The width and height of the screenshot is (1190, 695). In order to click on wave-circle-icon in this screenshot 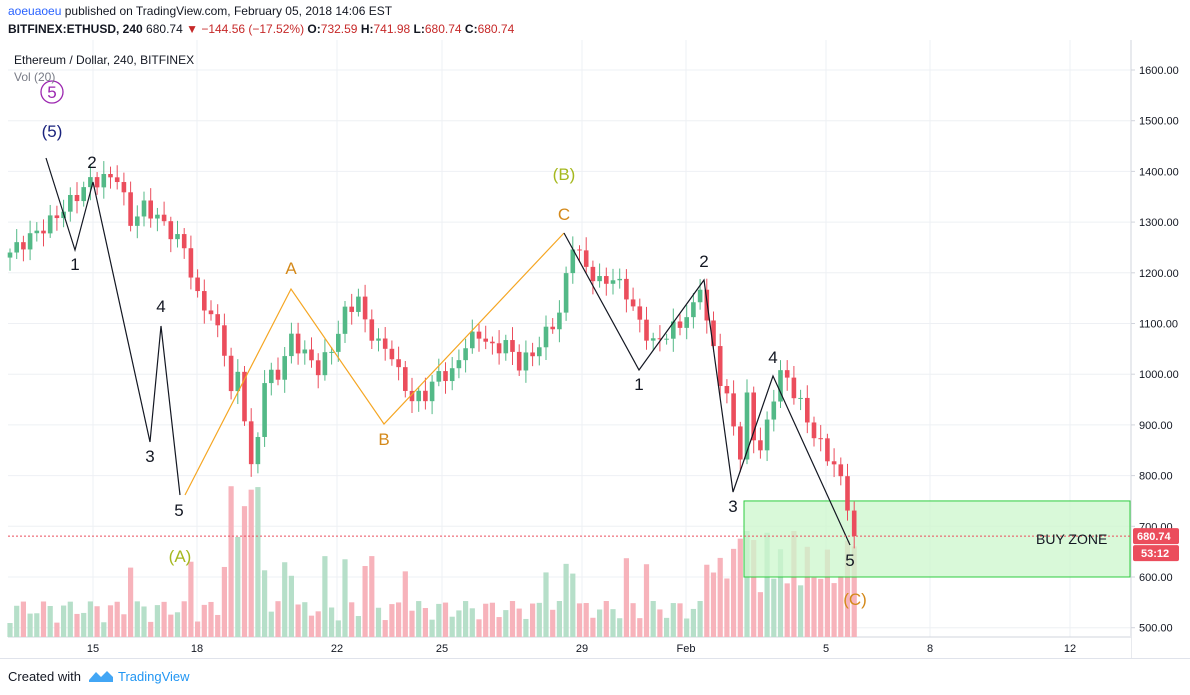, I will do `click(52, 92)`.